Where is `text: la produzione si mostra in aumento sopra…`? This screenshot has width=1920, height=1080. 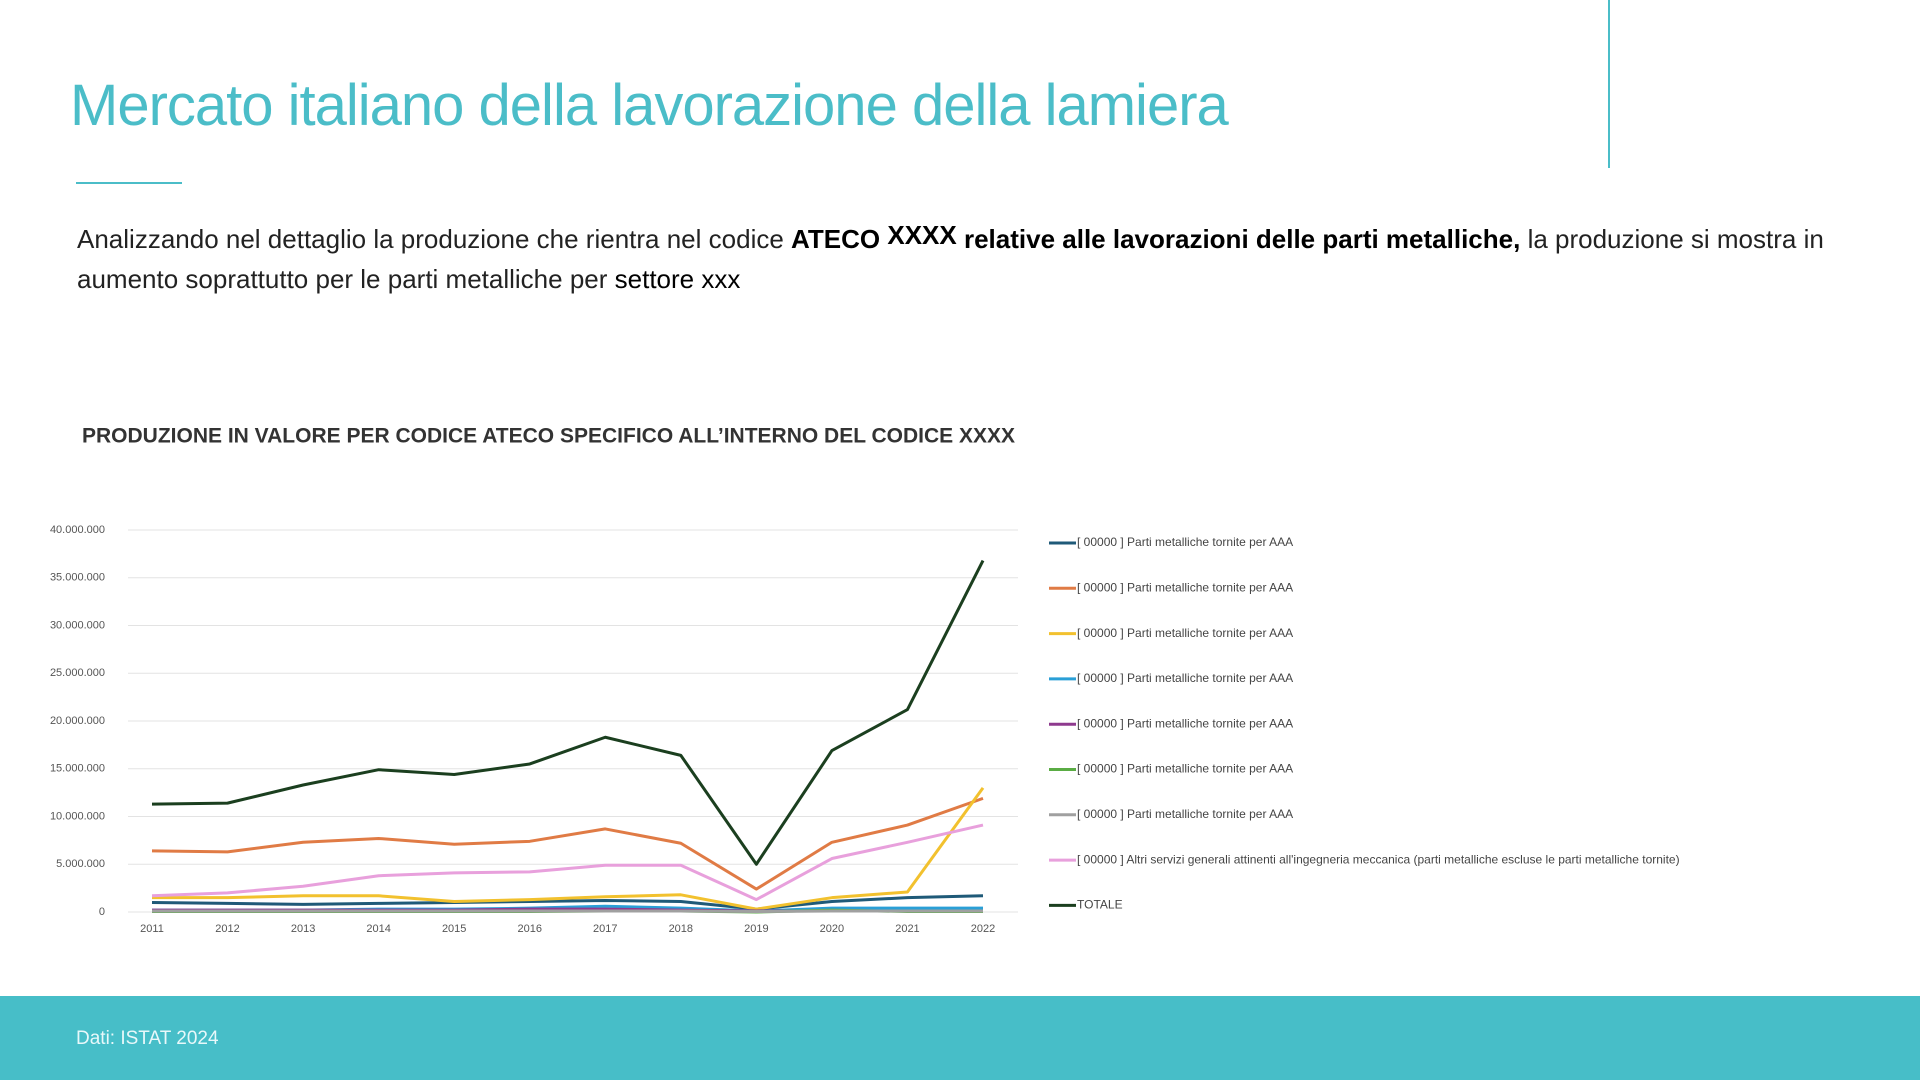 text: la produzione si mostra in aumento sopra… is located at coordinates (950, 259).